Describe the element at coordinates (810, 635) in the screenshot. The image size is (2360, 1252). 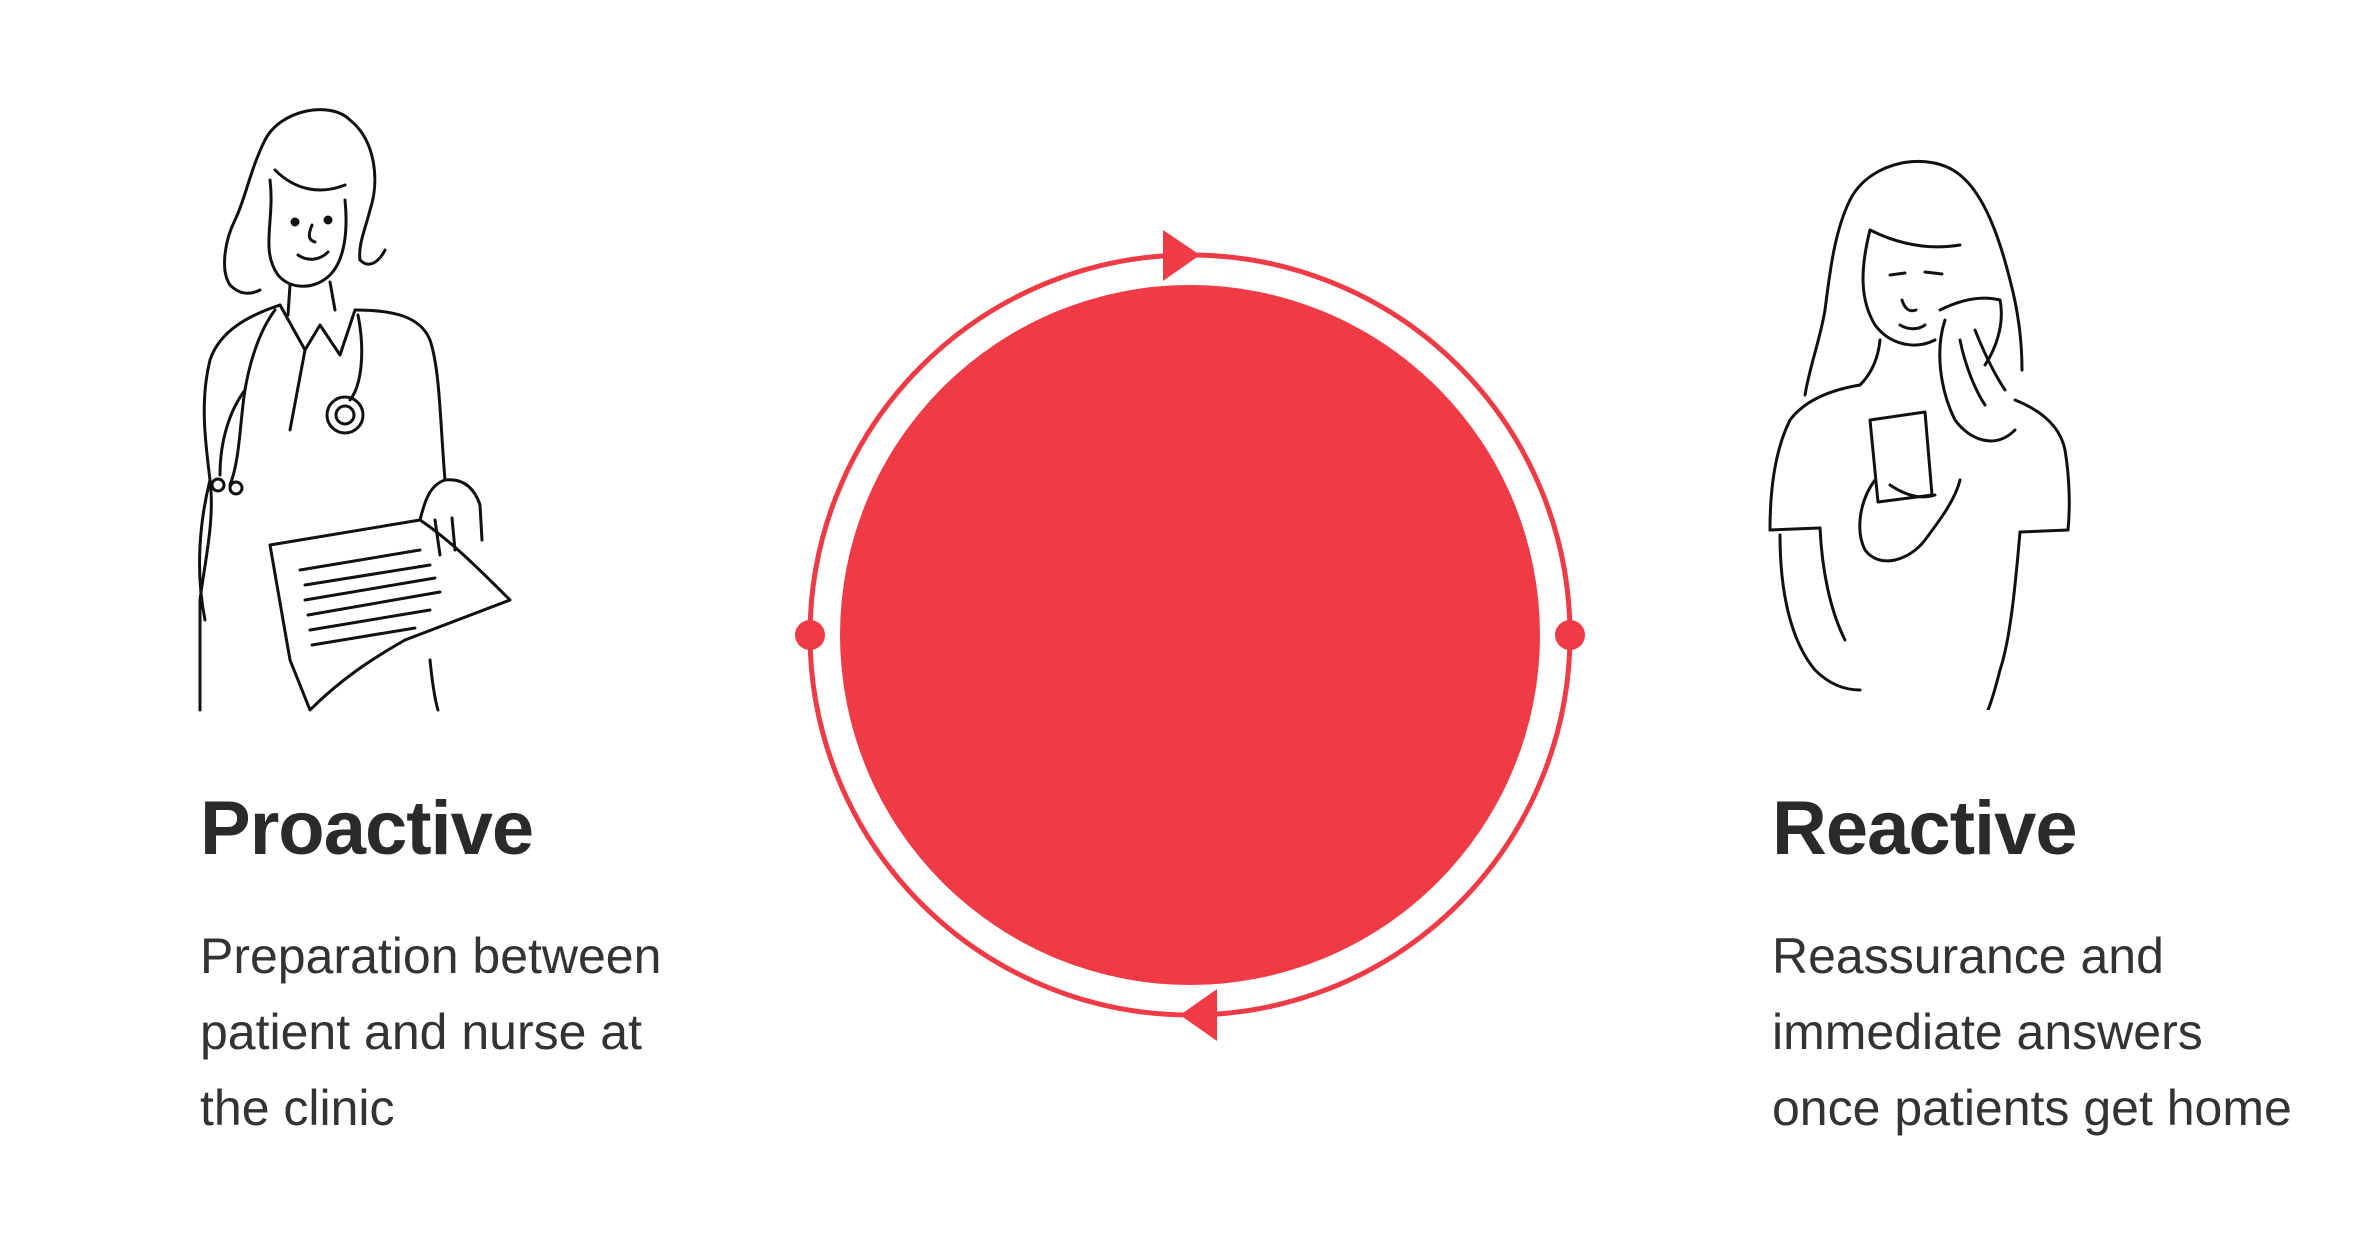
I see `ring-node-left` at that location.